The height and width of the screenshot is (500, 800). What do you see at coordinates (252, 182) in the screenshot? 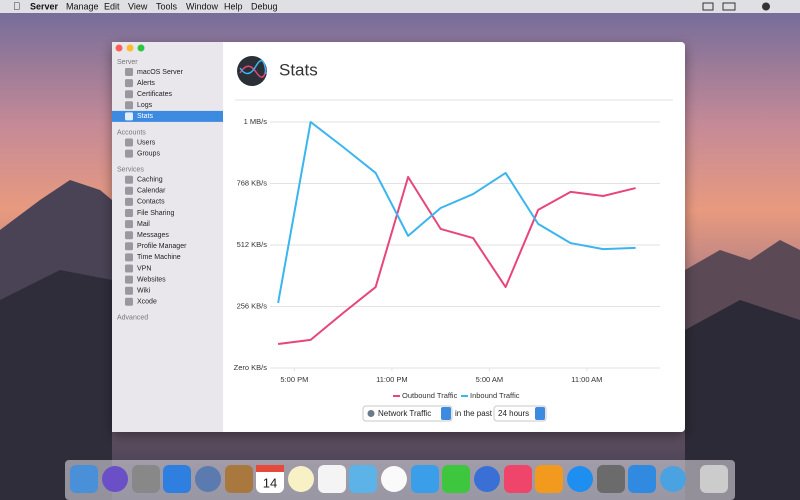
I see `y-tick-label: 768 KB/s` at bounding box center [252, 182].